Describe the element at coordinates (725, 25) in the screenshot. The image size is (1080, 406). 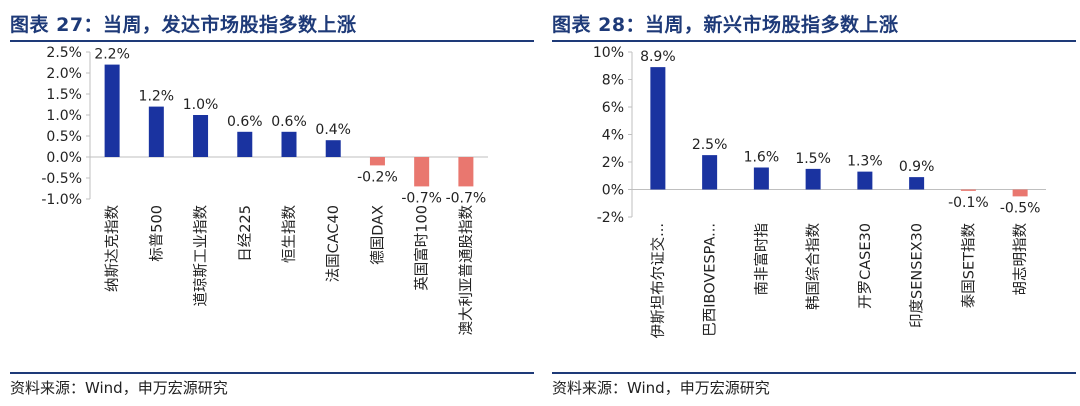
I see `right-chart-title: 图表 28：当周，新兴市场股指多数上涨` at that location.